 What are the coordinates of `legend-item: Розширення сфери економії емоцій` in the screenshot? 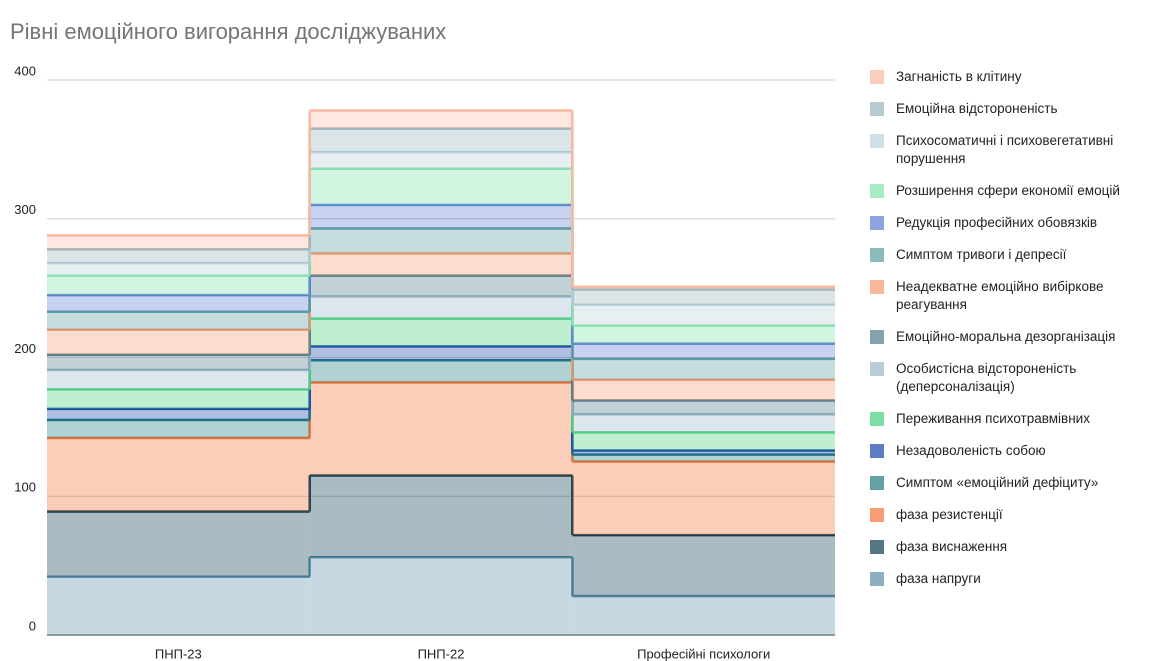 It's located at (1018, 191).